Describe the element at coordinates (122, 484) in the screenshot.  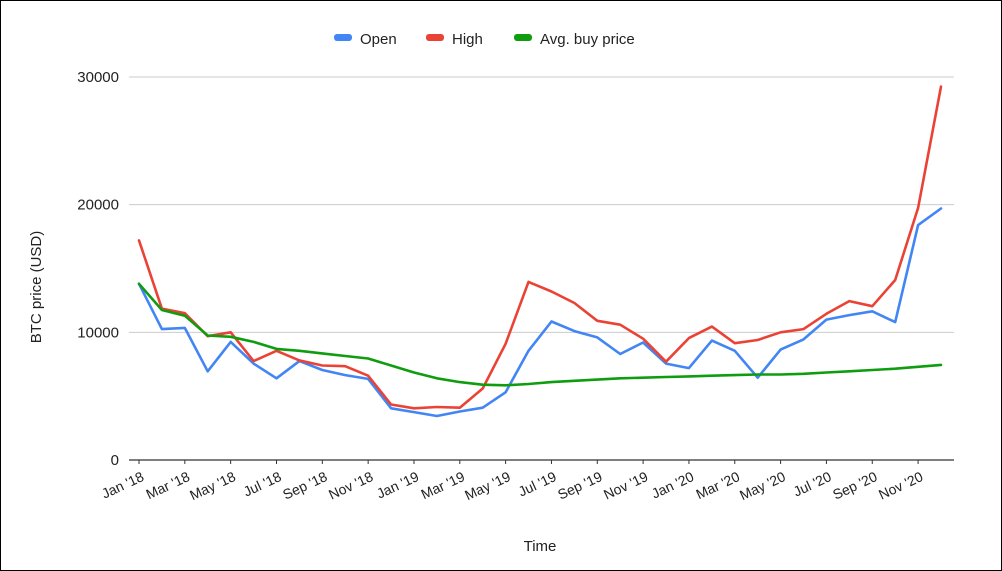
I see `x-tick-label: Jan '18` at that location.